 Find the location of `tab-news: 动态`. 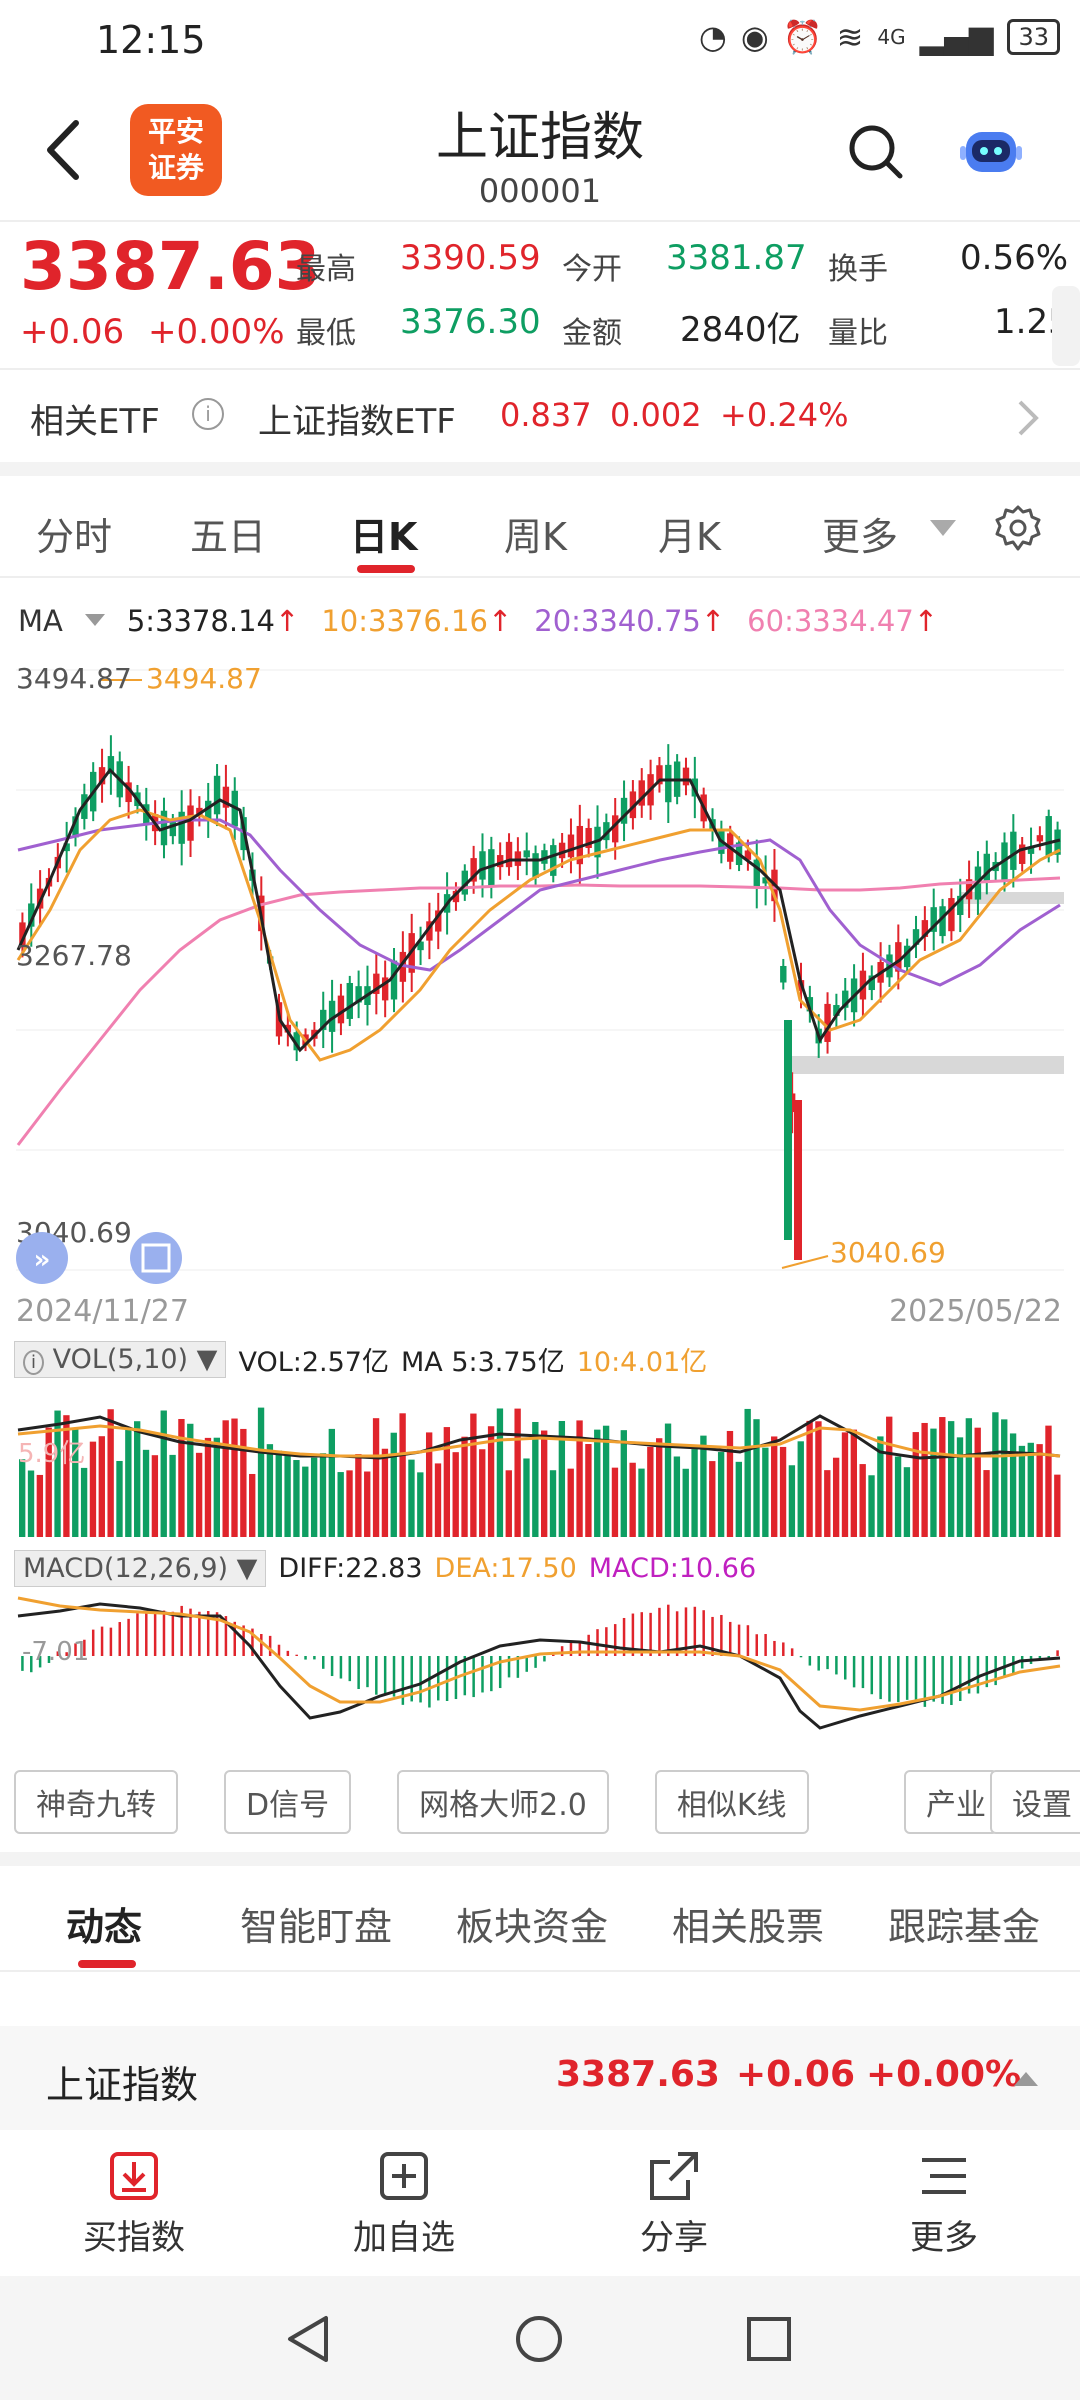

tab-news: 动态 is located at coordinates (104, 1927).